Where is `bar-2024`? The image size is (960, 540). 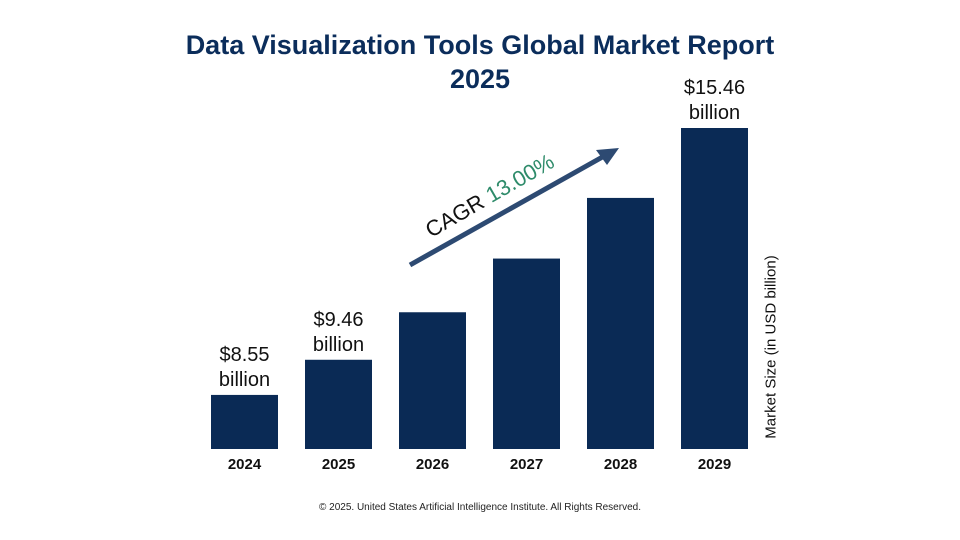
bar-2024 is located at coordinates (244, 421).